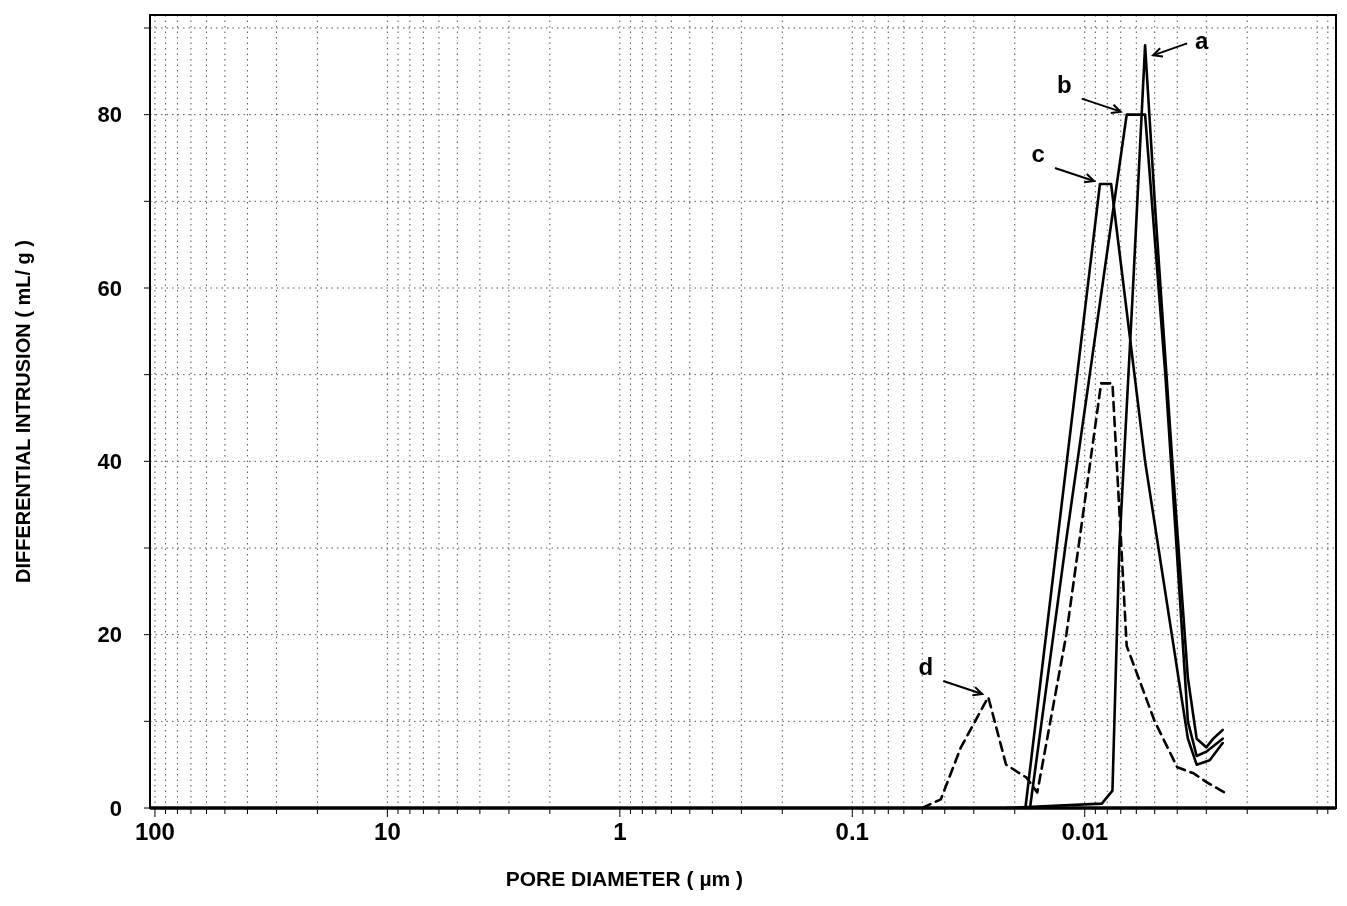 This screenshot has height=906, width=1347. I want to click on x-tick-label: 100, so click(154, 831).